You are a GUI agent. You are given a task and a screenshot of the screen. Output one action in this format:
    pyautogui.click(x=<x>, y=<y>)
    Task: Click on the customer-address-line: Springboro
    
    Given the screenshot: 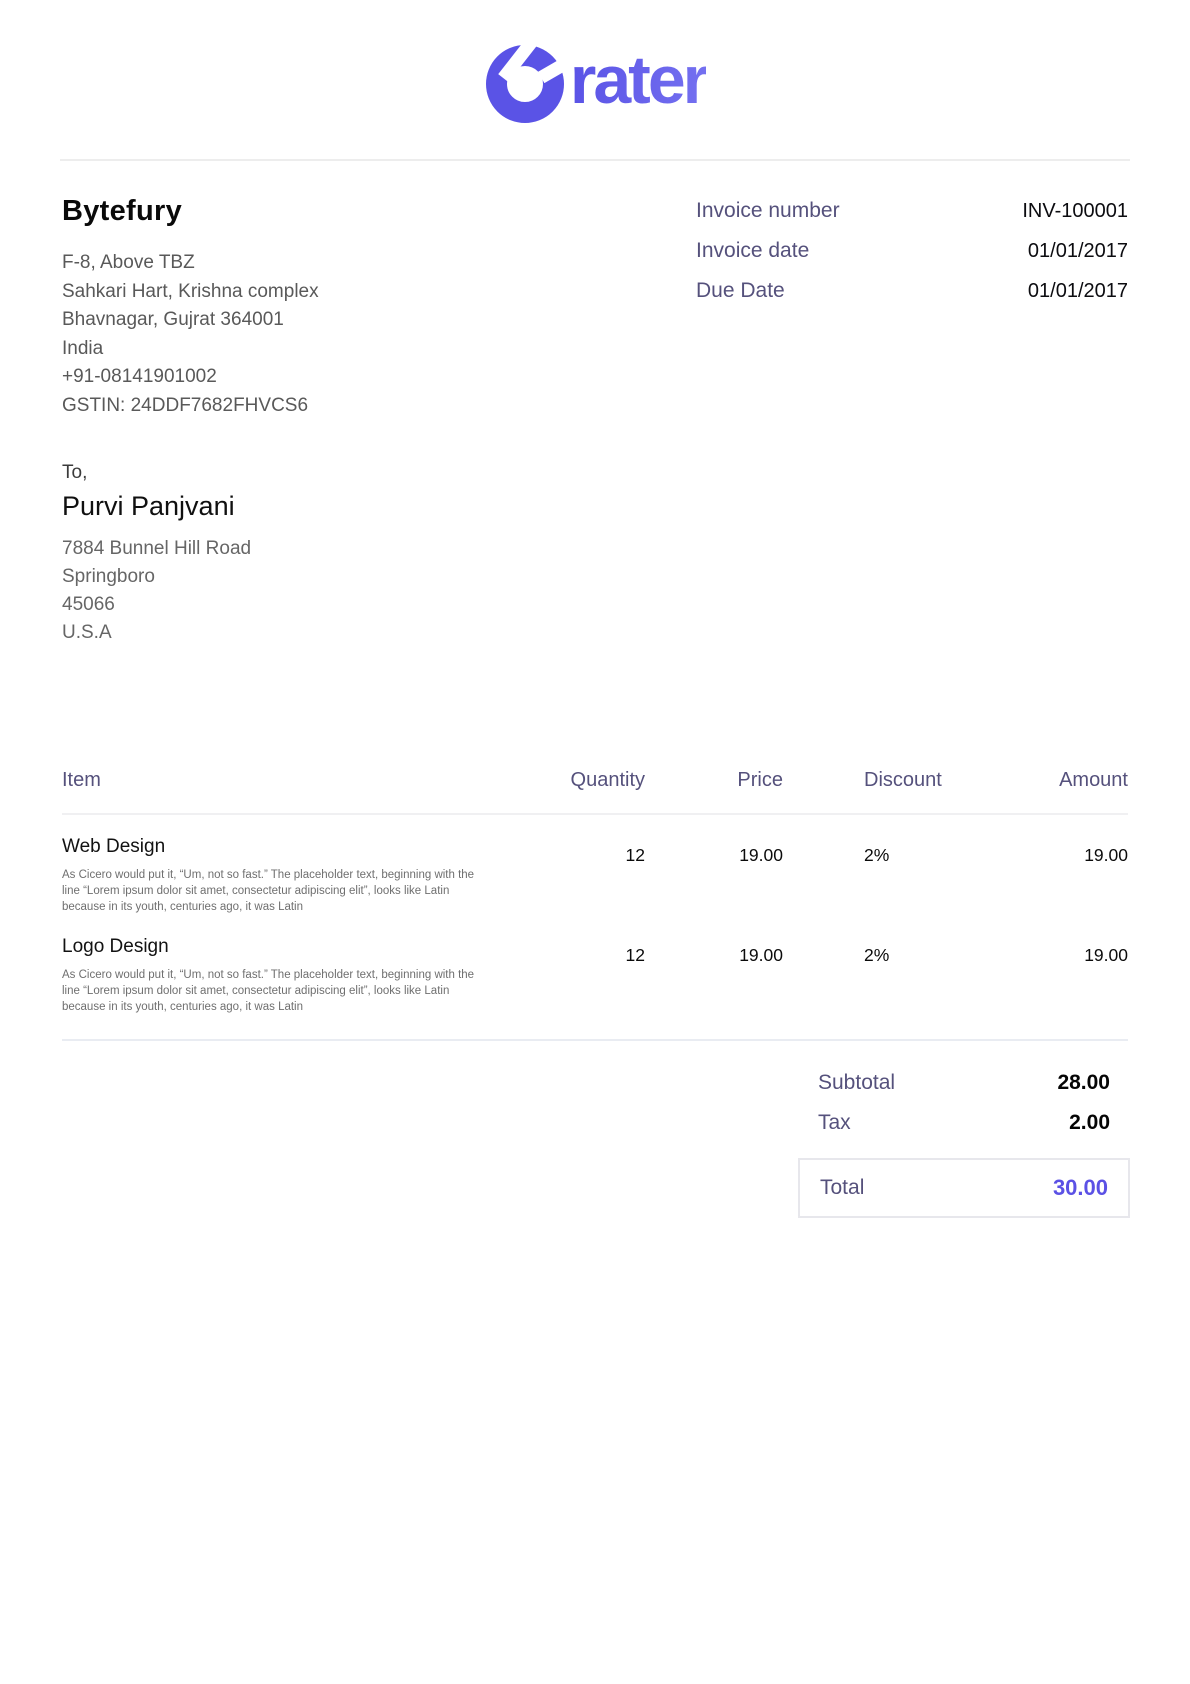 What is the action you would take?
    pyautogui.click(x=108, y=576)
    